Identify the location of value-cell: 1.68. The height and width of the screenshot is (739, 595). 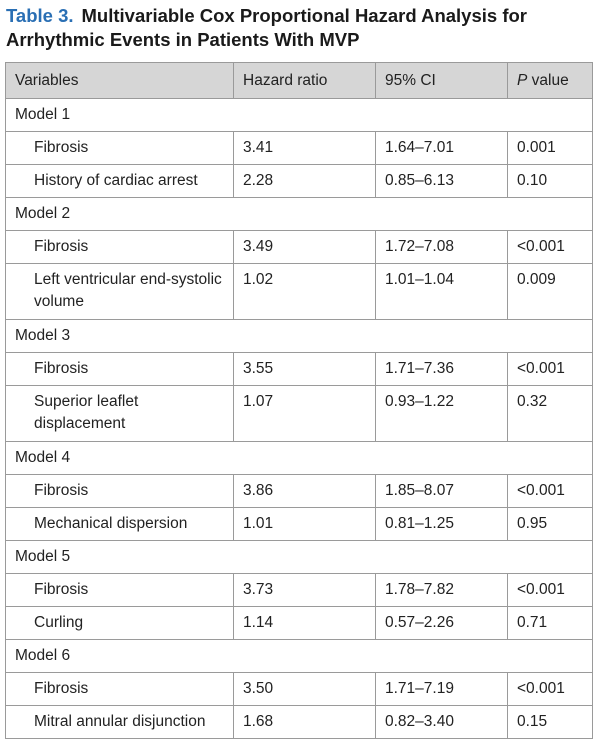
(304, 722).